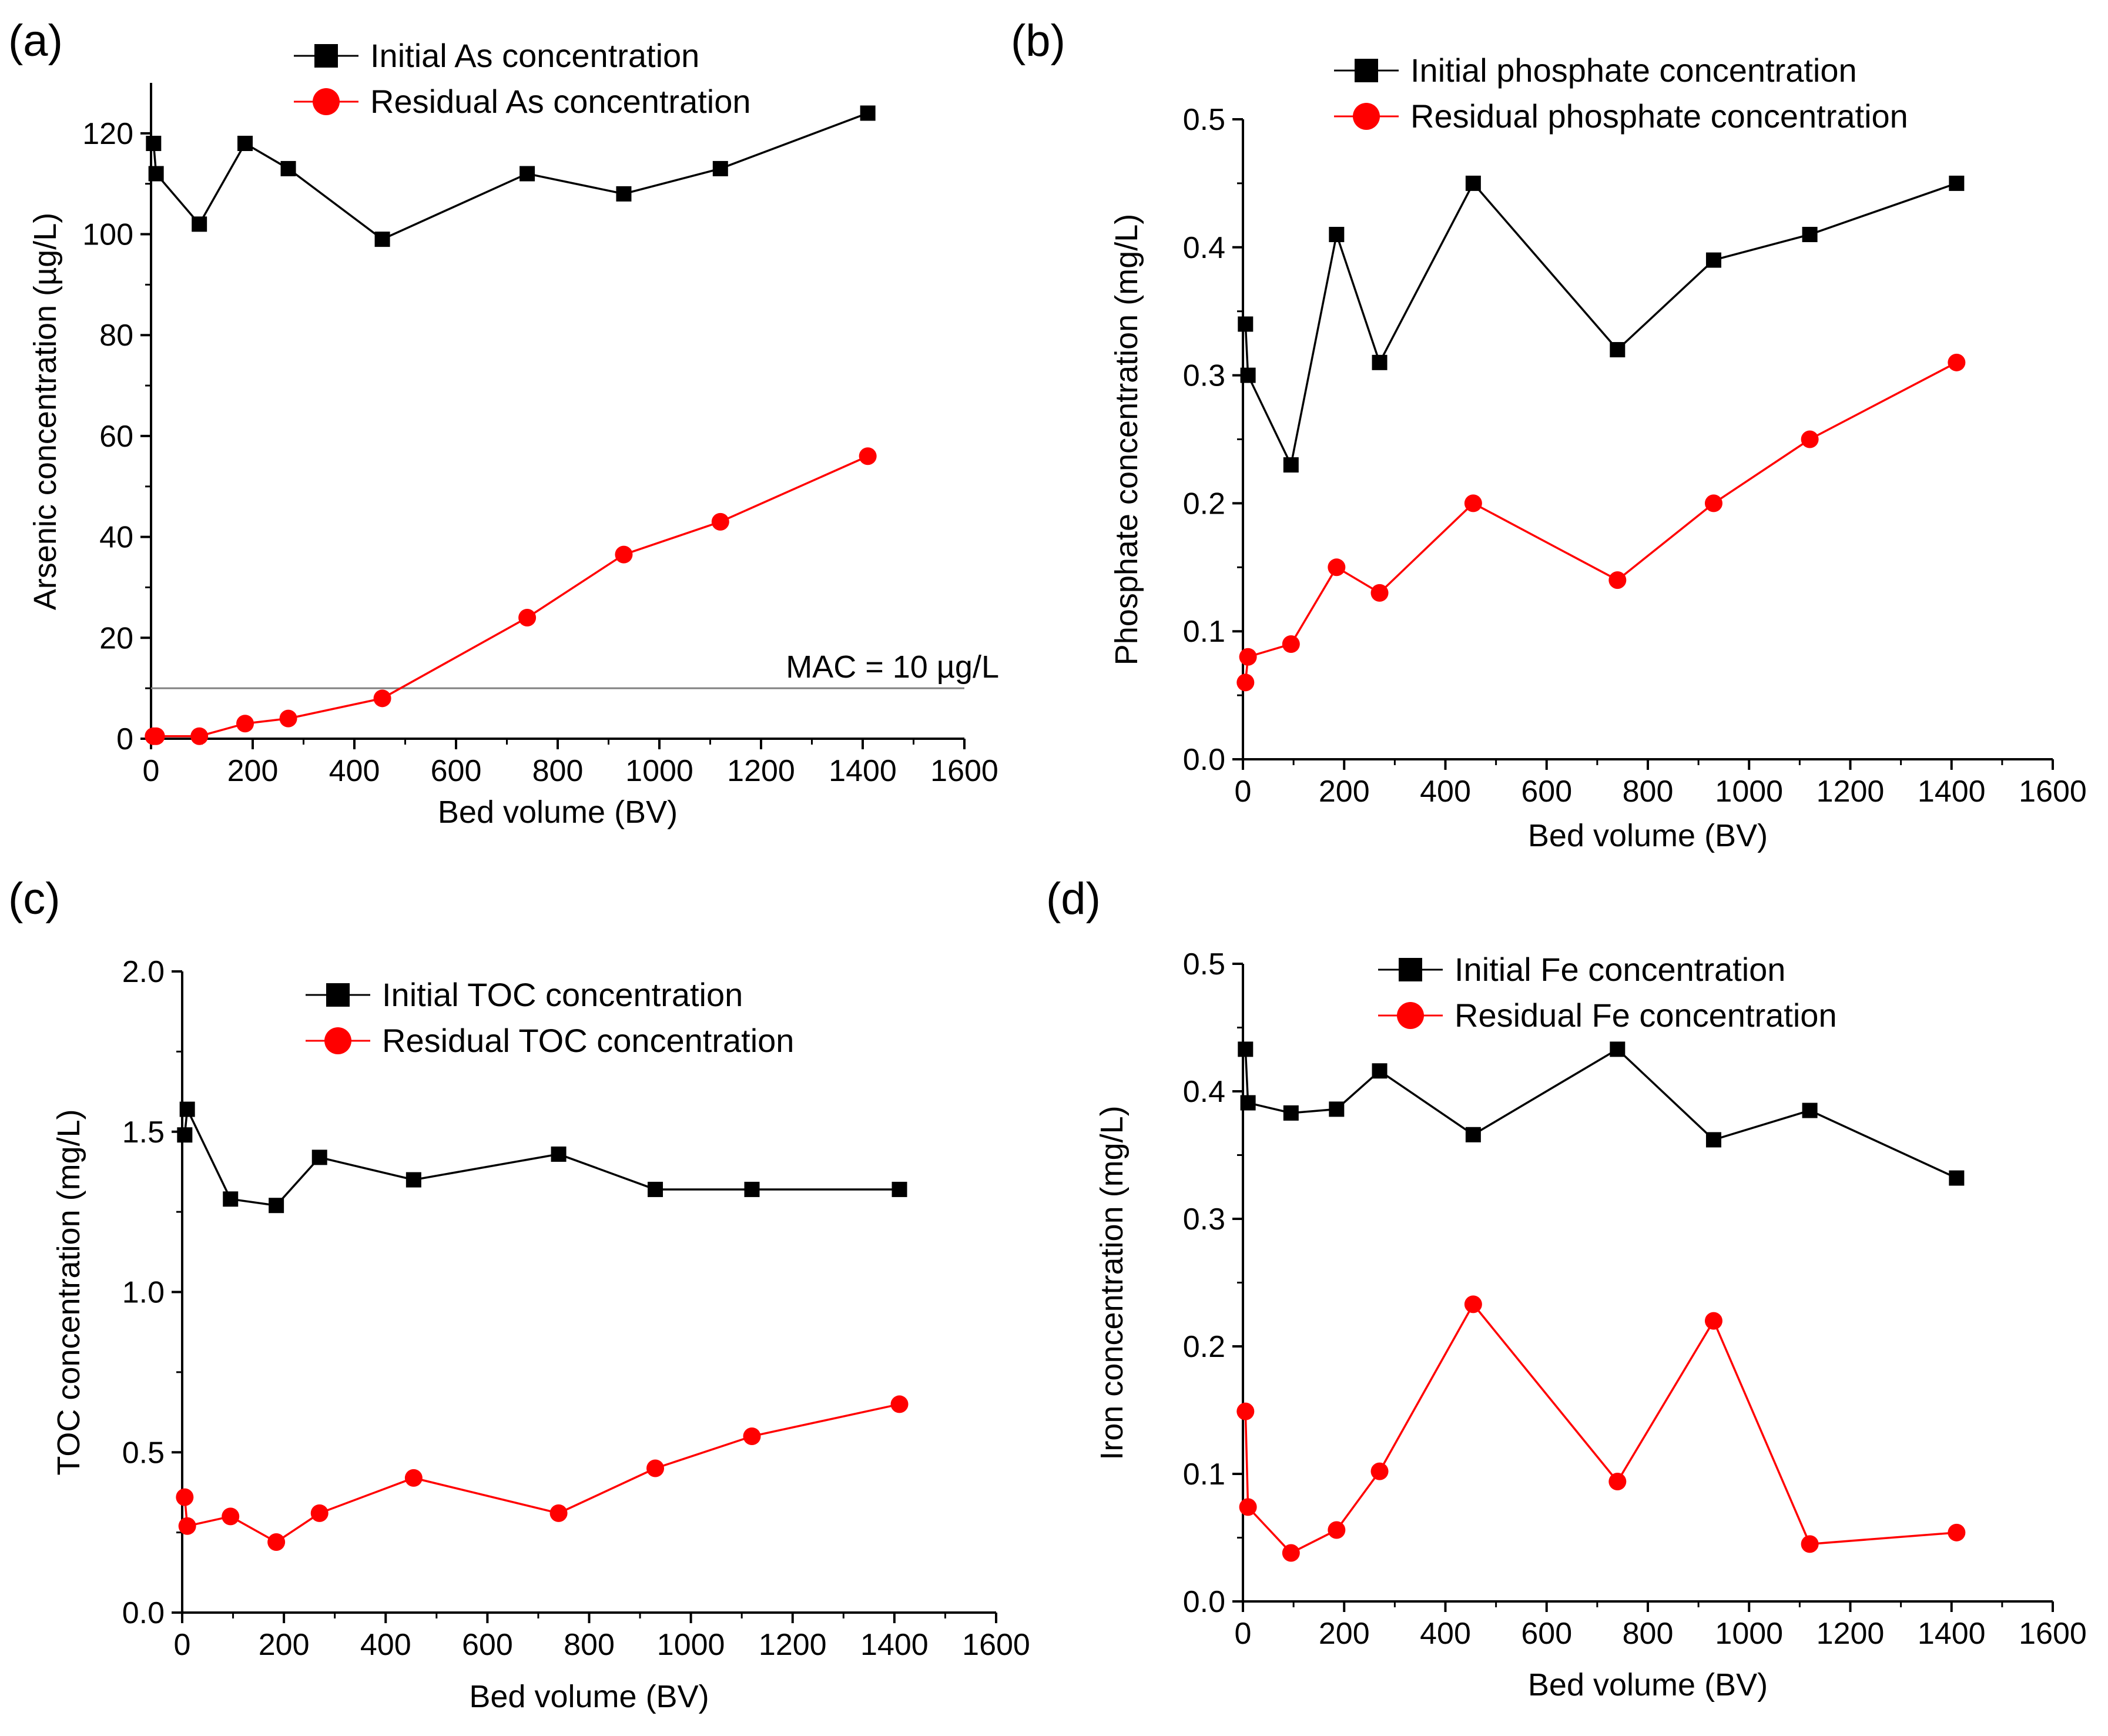  I want to click on y-tick-label: 80, so click(116, 336).